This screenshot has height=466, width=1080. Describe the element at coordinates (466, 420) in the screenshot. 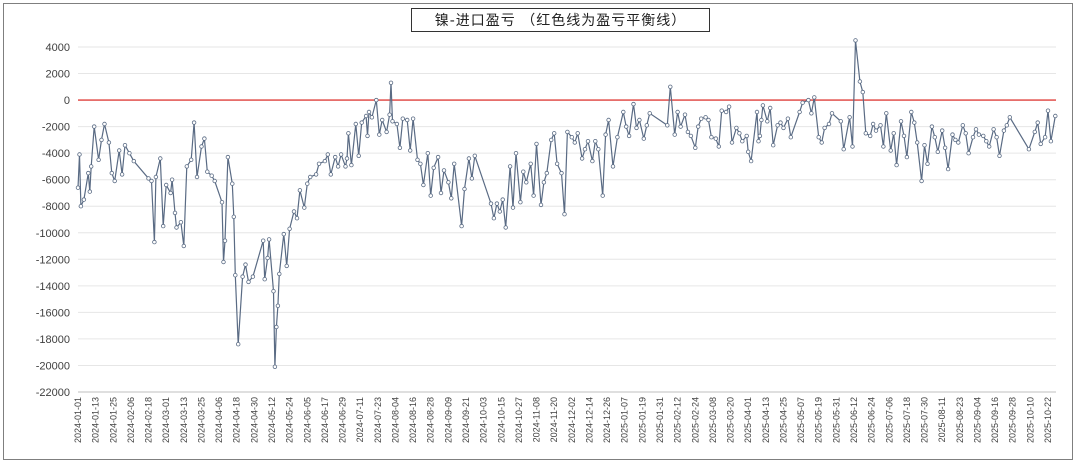

I see `x-tick-label: 2024-09-21` at that location.